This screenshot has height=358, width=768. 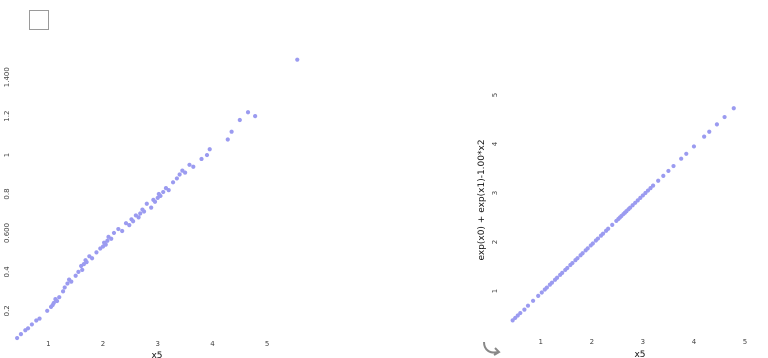 I want to click on curved-arrow-icon, so click(x=491, y=348).